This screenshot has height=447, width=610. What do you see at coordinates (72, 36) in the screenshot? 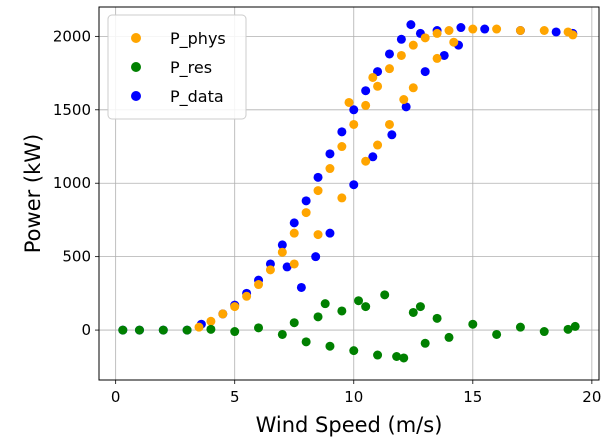
I see `y-tick-label: 2000` at bounding box center [72, 36].